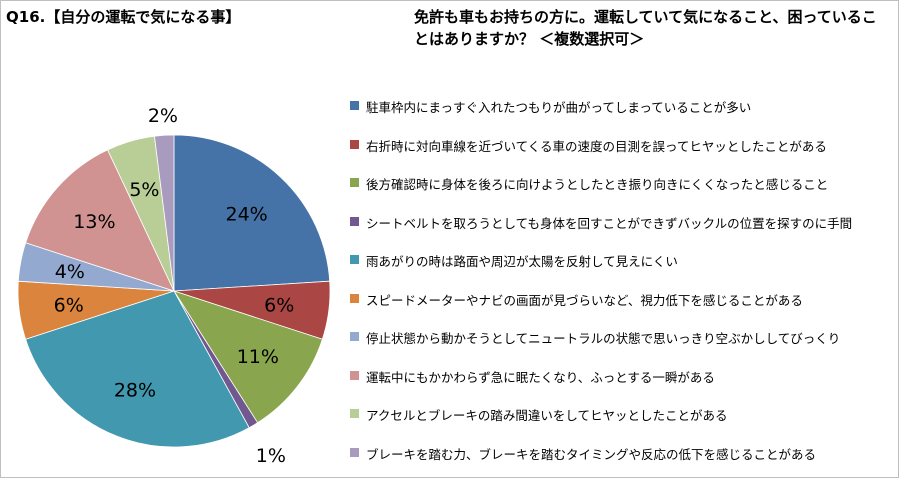 The height and width of the screenshot is (482, 899). What do you see at coordinates (163, 116) in the screenshot?
I see `slice-label: 2%` at bounding box center [163, 116].